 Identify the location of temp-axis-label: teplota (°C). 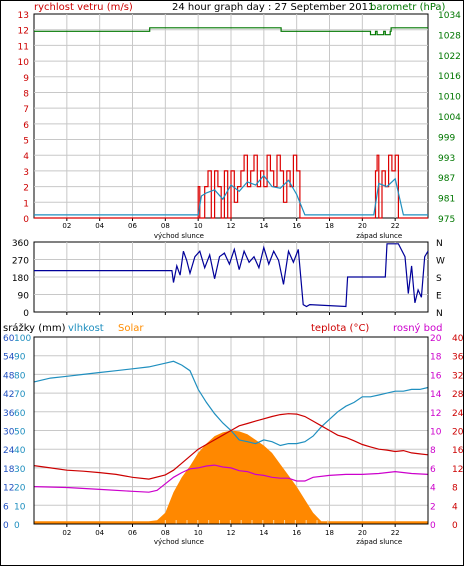
(340, 328).